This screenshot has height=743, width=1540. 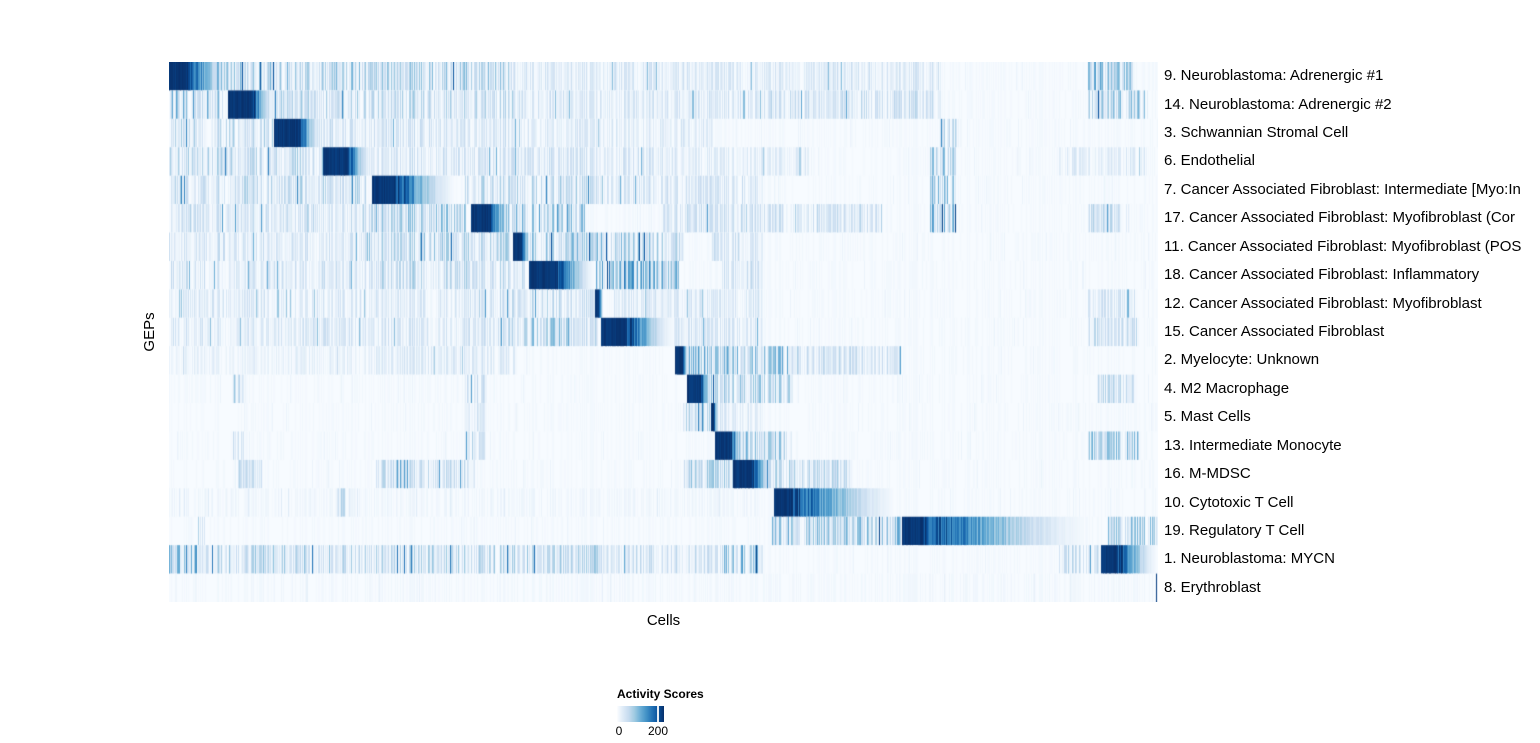 What do you see at coordinates (1274, 331) in the screenshot?
I see `row-label: 15. Cancer Associated Fibroblast` at bounding box center [1274, 331].